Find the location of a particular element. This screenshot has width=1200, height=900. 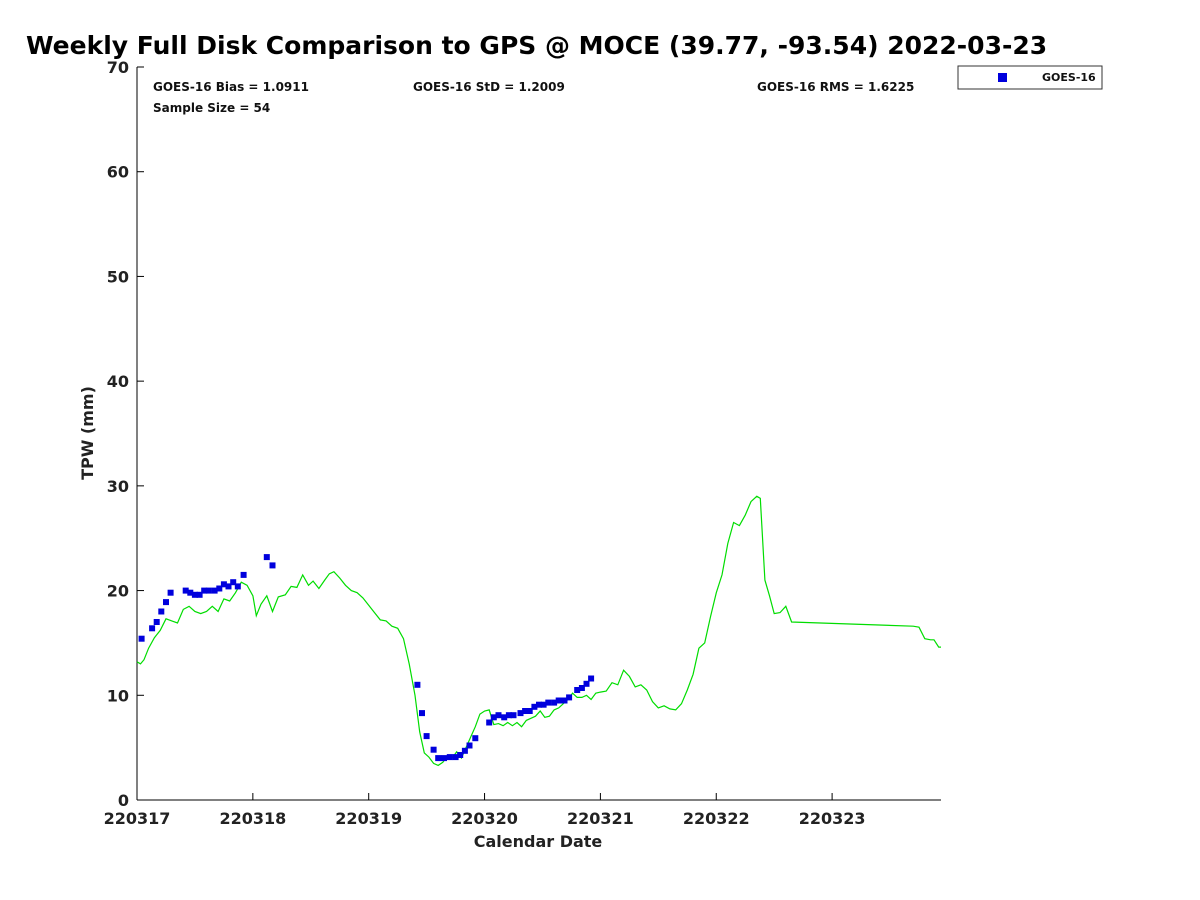

x-tick-label: 220323 is located at coordinates (832, 818).